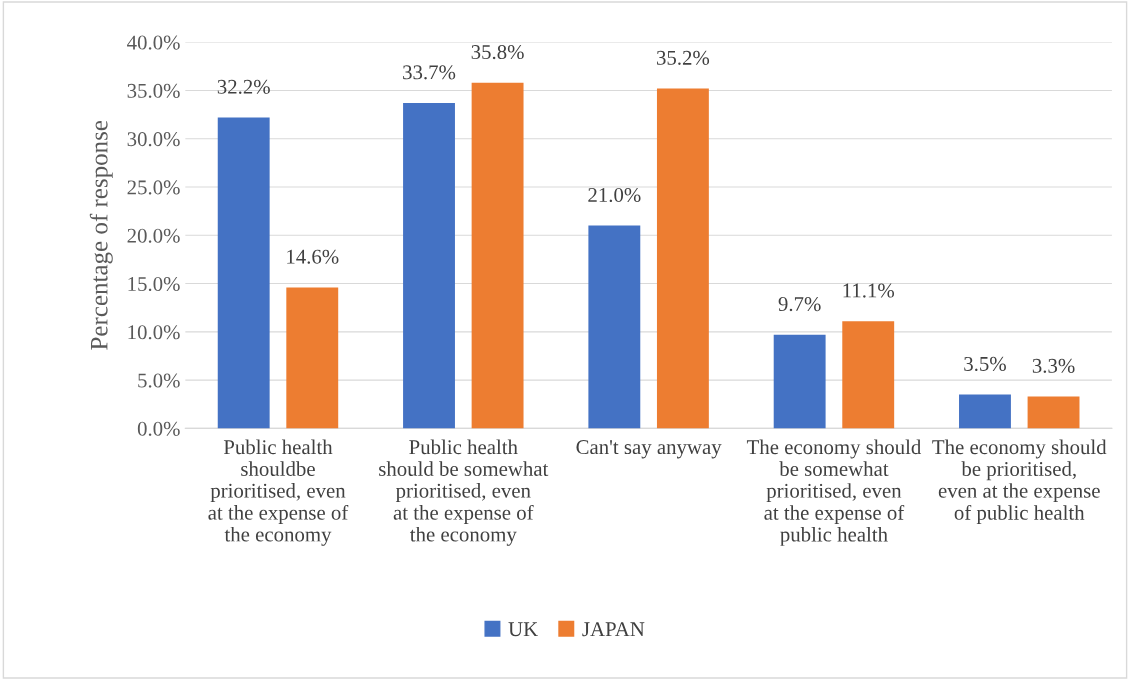 The image size is (1130, 680). I want to click on x-tick-label: Public health should be somewhat prioritised, even at the expense of the economy, so click(464, 492).